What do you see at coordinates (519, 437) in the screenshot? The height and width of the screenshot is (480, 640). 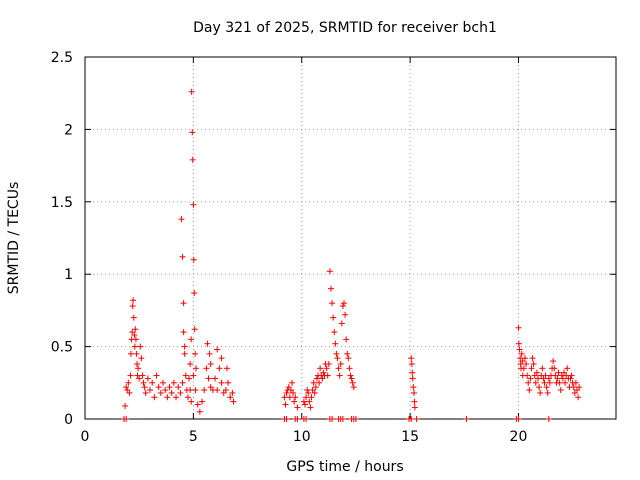 I see `x-tick-label: 20` at bounding box center [519, 437].